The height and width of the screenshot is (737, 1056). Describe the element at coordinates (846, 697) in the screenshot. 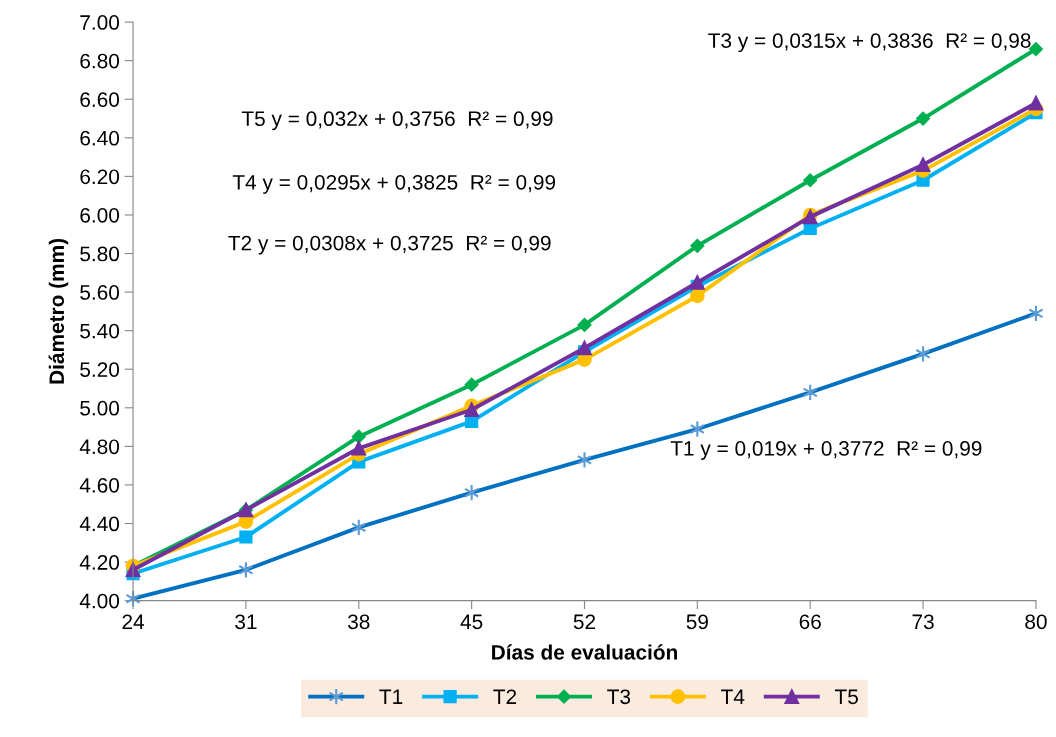

I see `legend-label: T5` at that location.